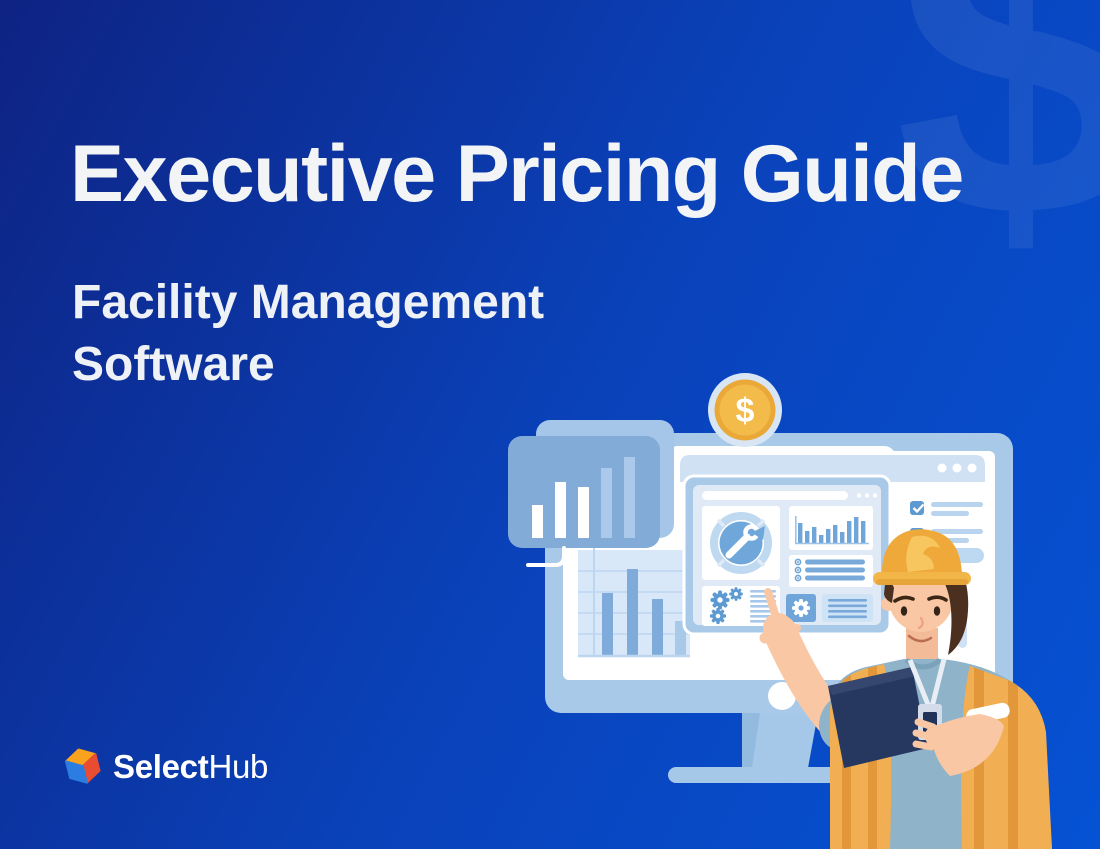  I want to click on settings-gear-icon, so click(801, 608).